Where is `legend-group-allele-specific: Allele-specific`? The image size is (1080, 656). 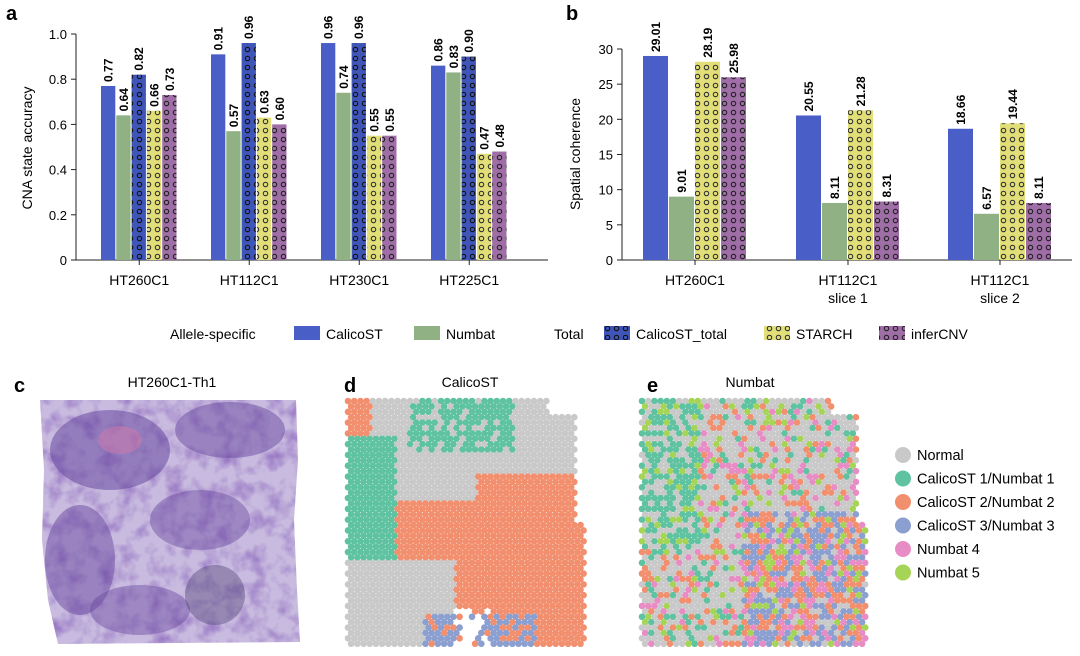 legend-group-allele-specific: Allele-specific is located at coordinates (213, 334).